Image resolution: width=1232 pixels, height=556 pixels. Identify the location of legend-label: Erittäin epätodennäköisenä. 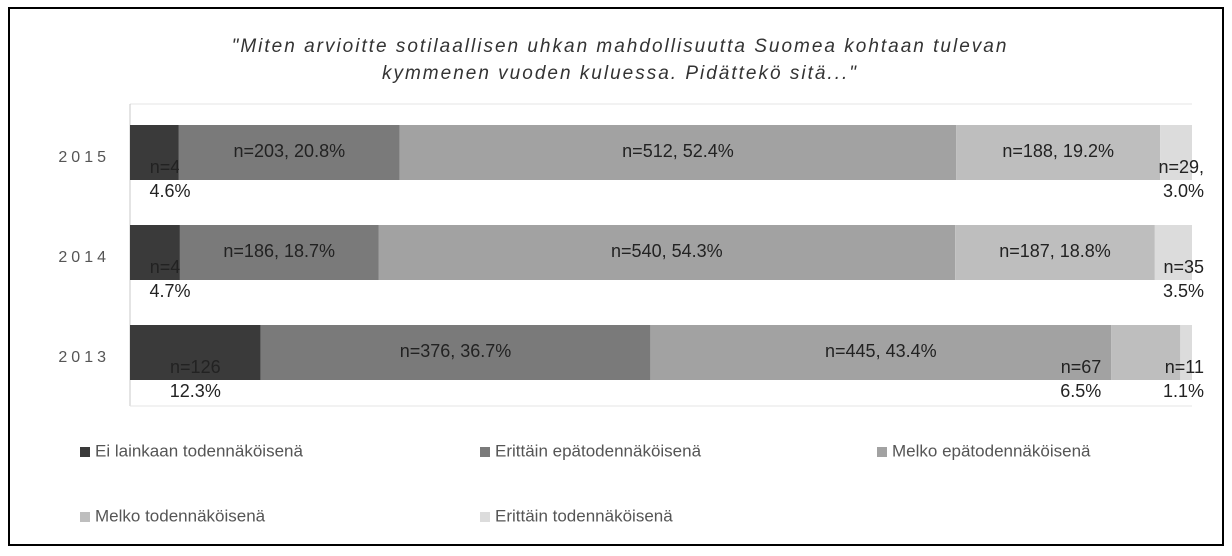
(598, 450).